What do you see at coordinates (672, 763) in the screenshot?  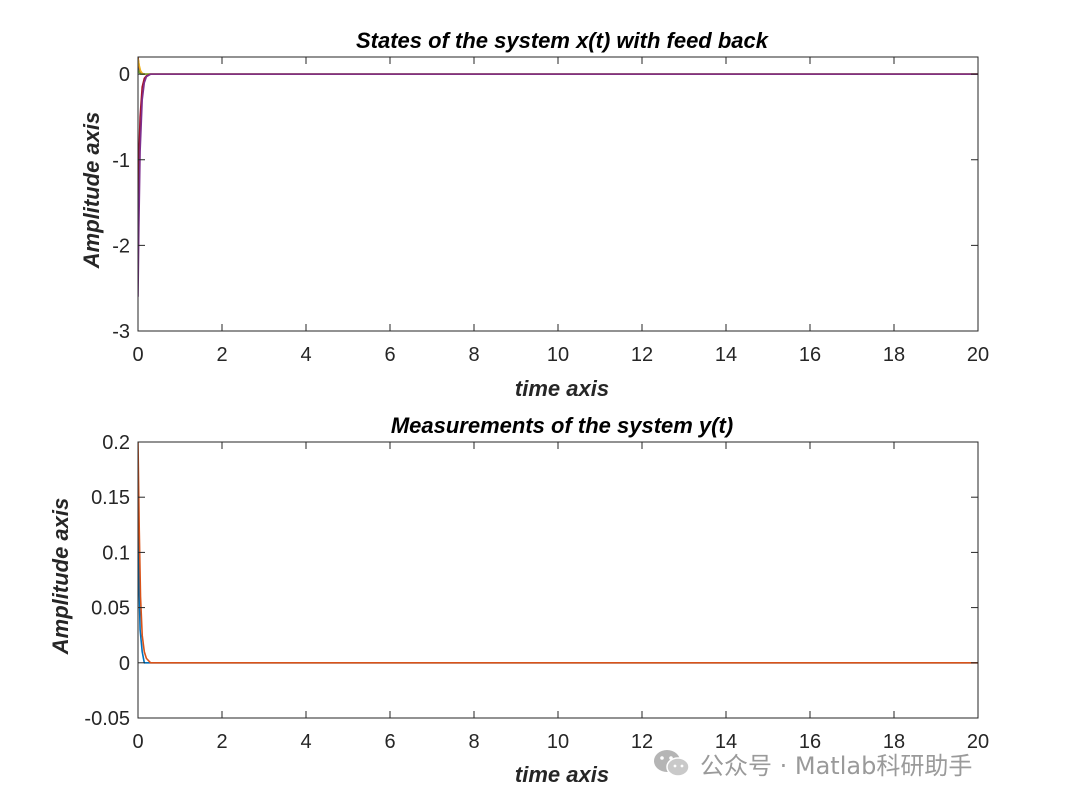 I see `wechat-icon` at bounding box center [672, 763].